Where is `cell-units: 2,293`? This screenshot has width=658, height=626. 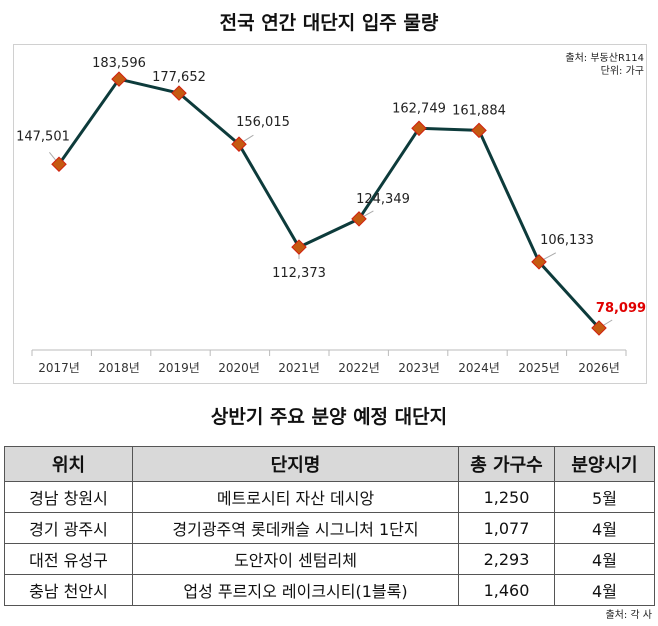 cell-units: 2,293 is located at coordinates (506, 559).